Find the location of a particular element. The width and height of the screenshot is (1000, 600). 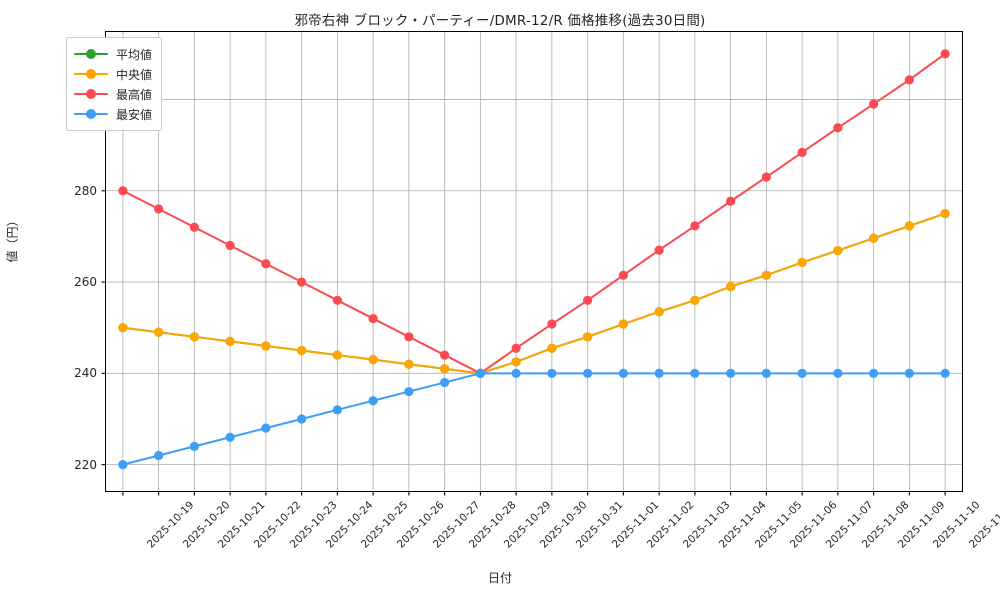

y-tick-label: 260 is located at coordinates (85, 282).